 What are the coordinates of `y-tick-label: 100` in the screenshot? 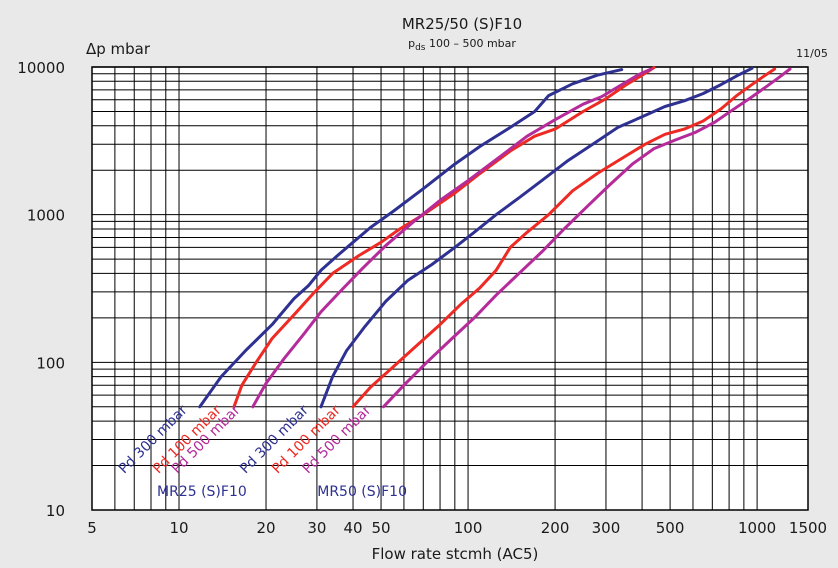 It's located at (50, 363).